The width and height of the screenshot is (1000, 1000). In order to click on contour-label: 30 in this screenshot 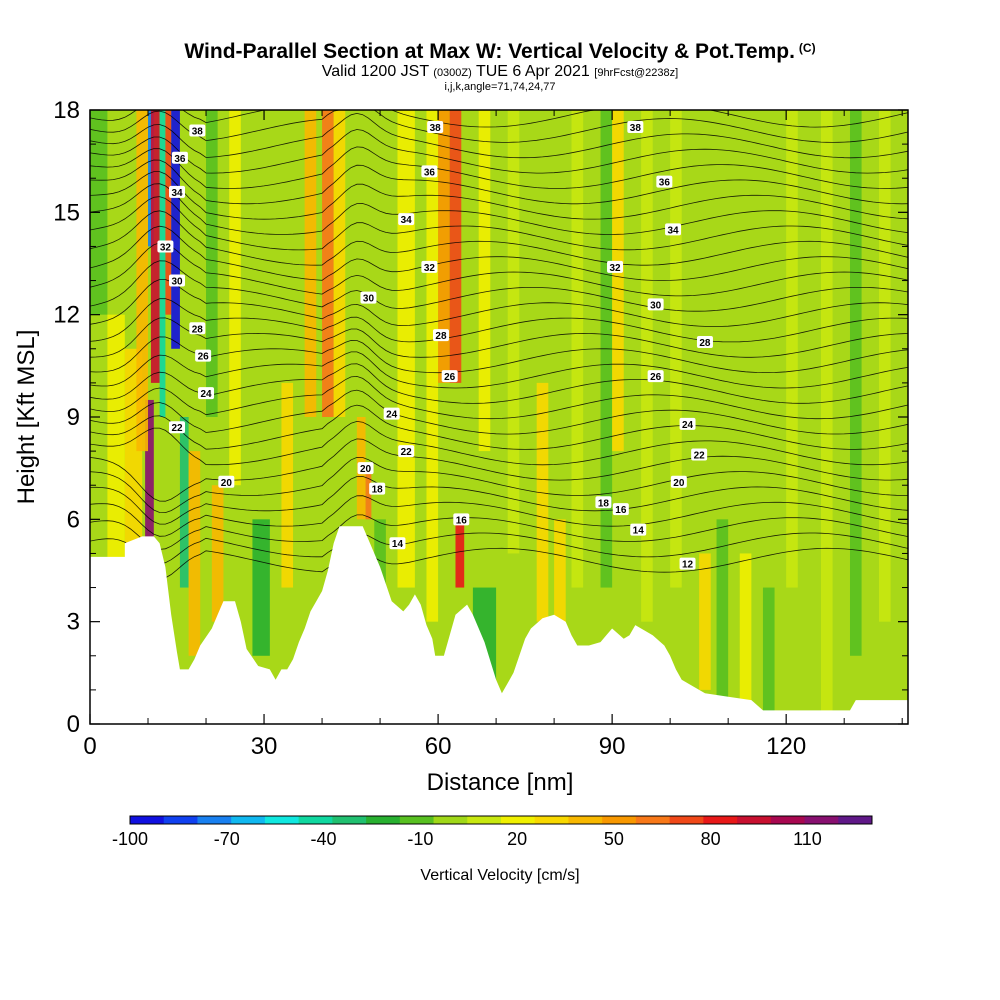, I will do `click(369, 299)`.